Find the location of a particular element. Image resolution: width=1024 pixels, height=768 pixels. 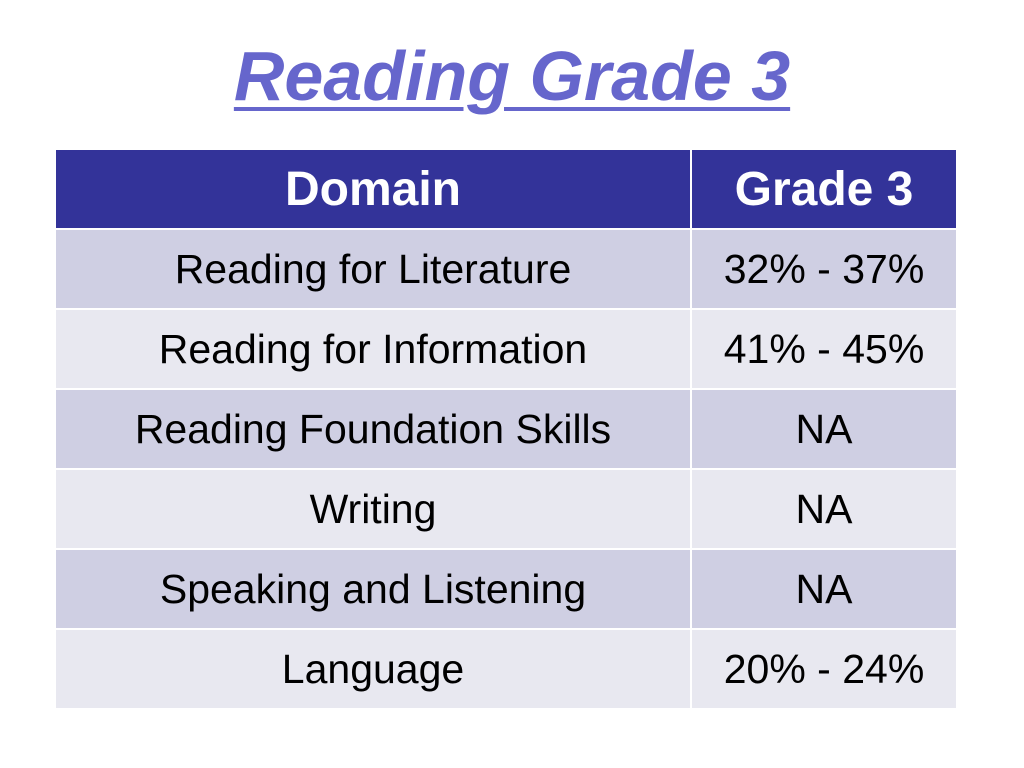

grade-cell: 32% - 37% is located at coordinates (823, 269).